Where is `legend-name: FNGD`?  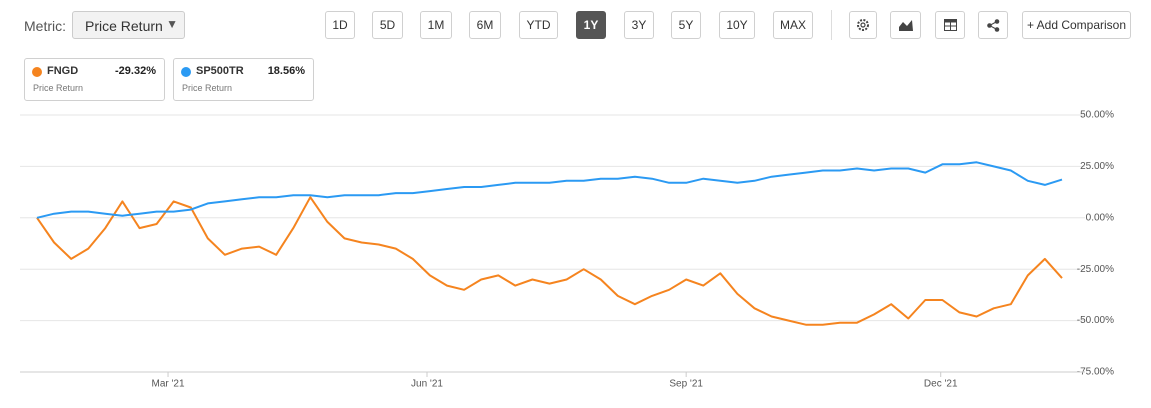
legend-name: FNGD is located at coordinates (63, 71).